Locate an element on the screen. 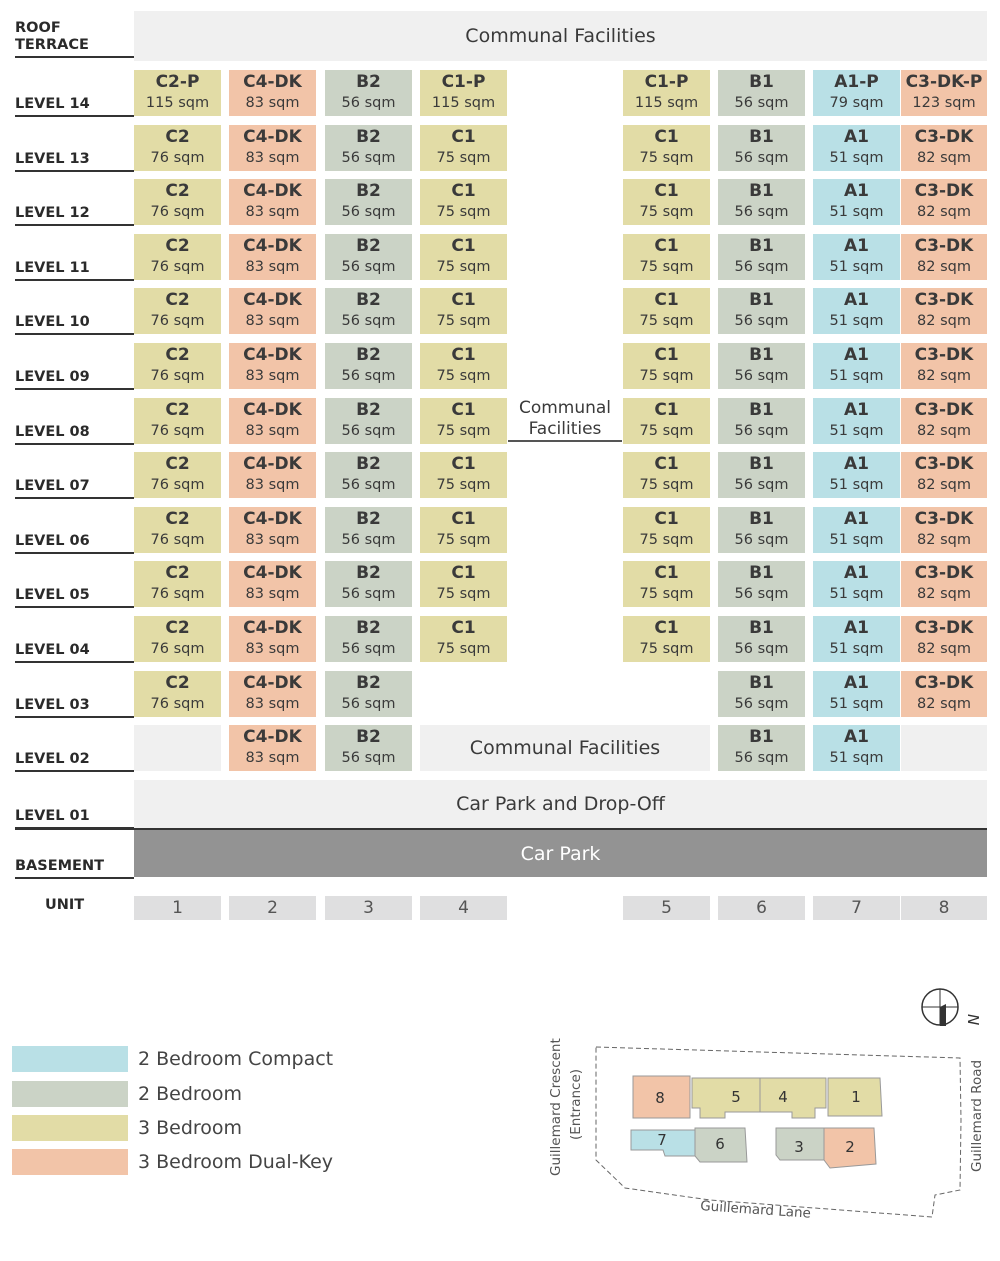 This screenshot has width=1000, height=1261. legend-label: 3 Bedroom is located at coordinates (190, 1128).